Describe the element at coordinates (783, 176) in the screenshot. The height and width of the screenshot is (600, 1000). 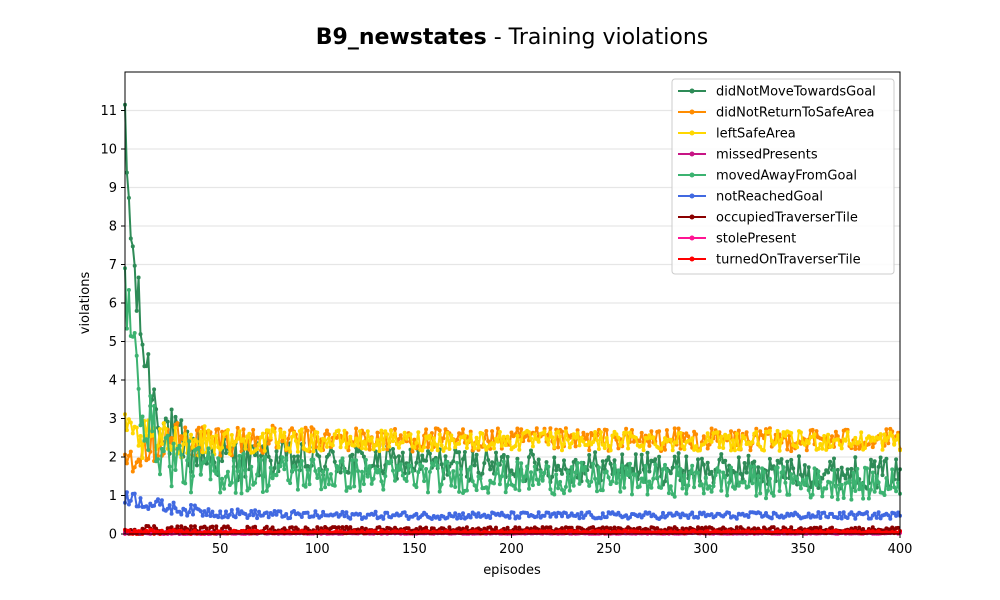
I see `legend-box` at that location.